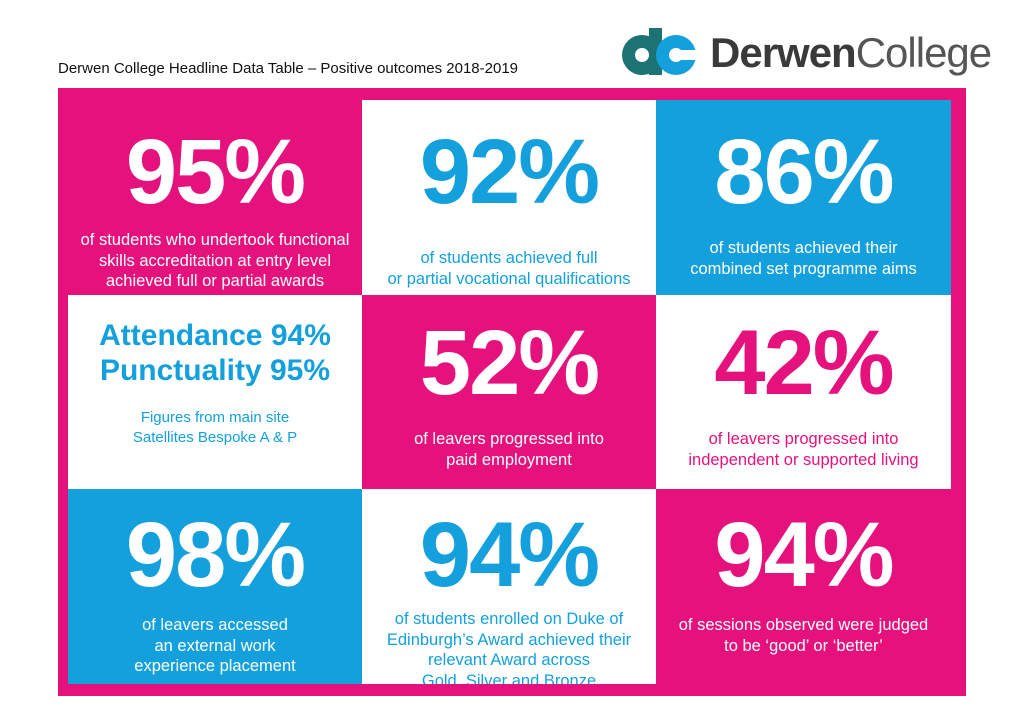  I want to click on attendance-punctuality: Attendance 94% Punctuality 95%, so click(215, 353).